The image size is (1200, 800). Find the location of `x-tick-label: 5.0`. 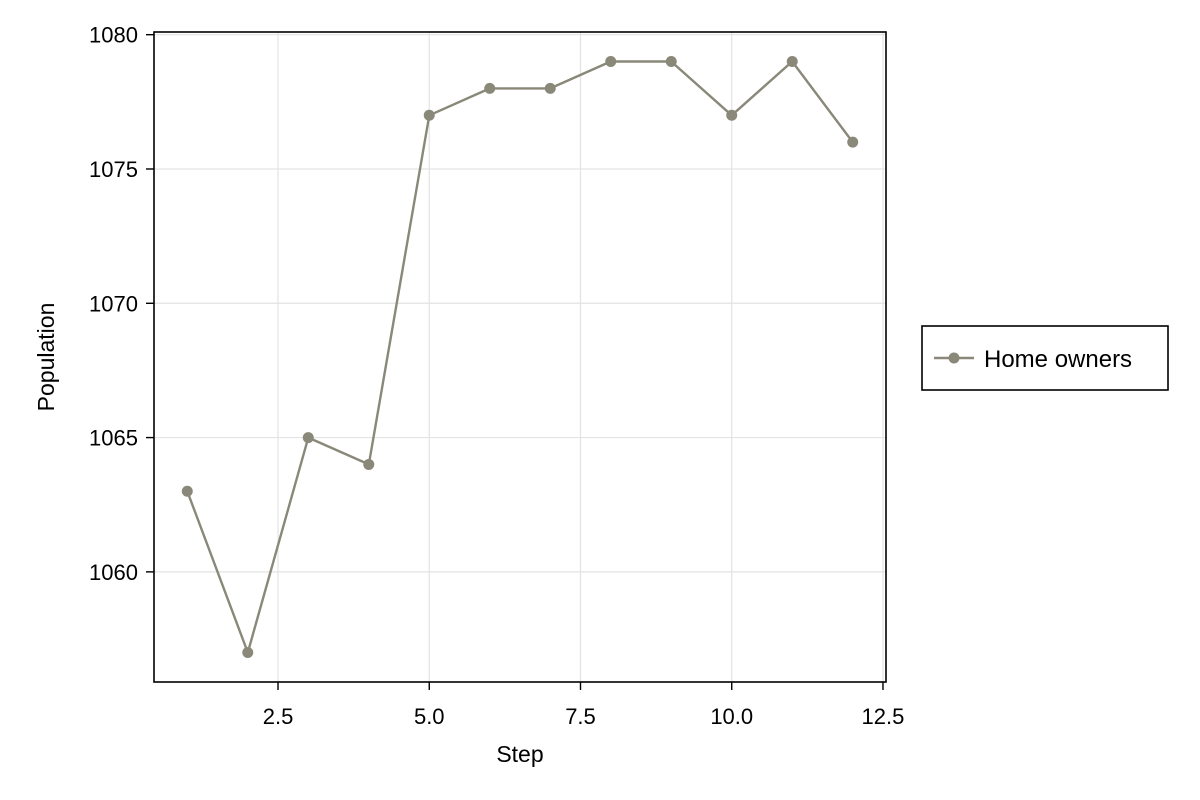

x-tick-label: 5.0 is located at coordinates (429, 716).